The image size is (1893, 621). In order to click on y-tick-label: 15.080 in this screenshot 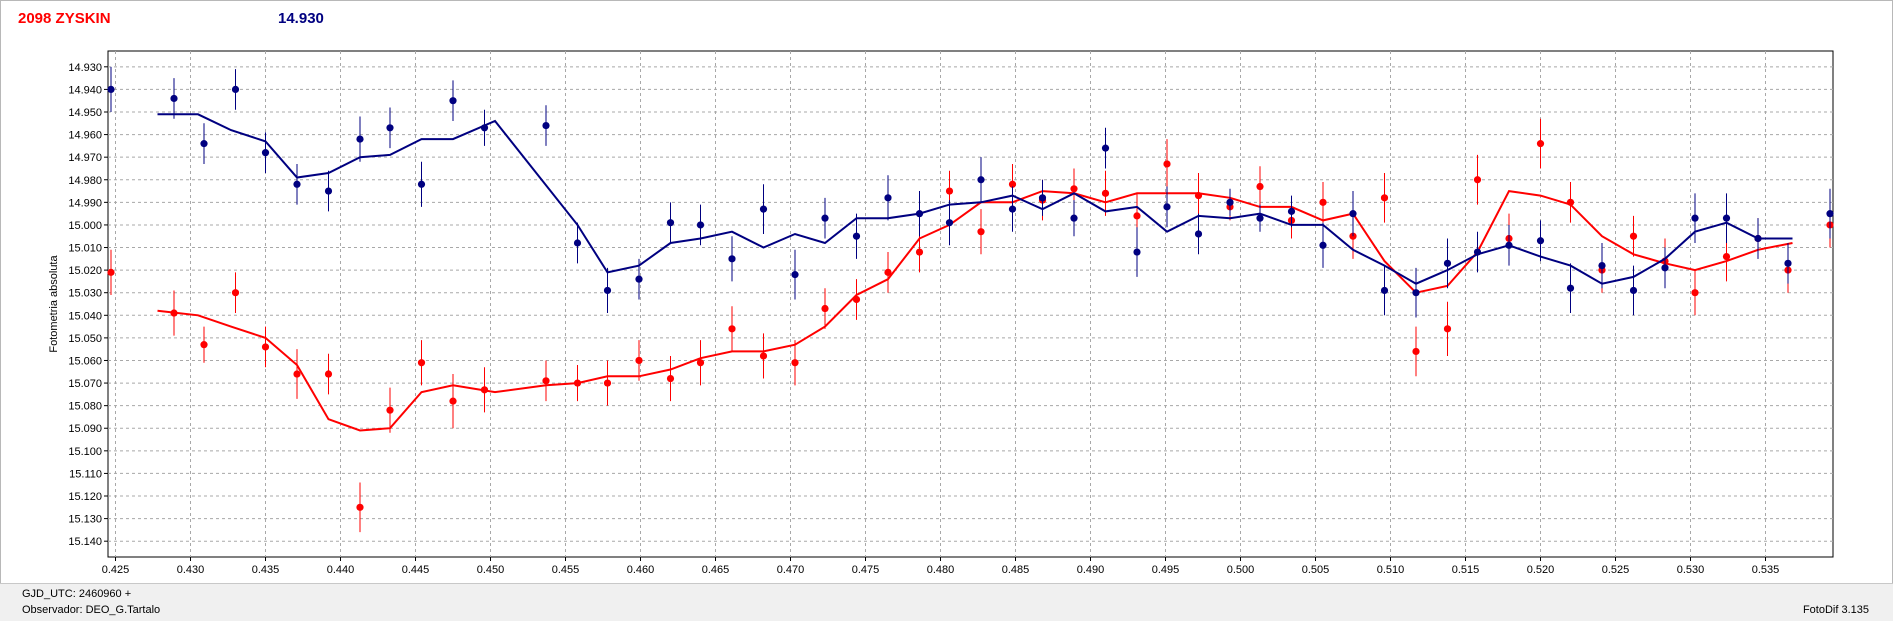, I will do `click(85, 407)`.